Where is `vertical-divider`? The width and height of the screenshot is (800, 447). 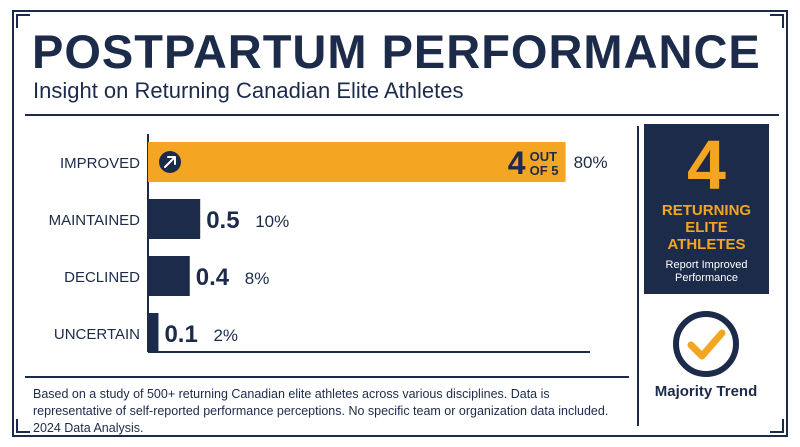
vertical-divider is located at coordinates (638, 276).